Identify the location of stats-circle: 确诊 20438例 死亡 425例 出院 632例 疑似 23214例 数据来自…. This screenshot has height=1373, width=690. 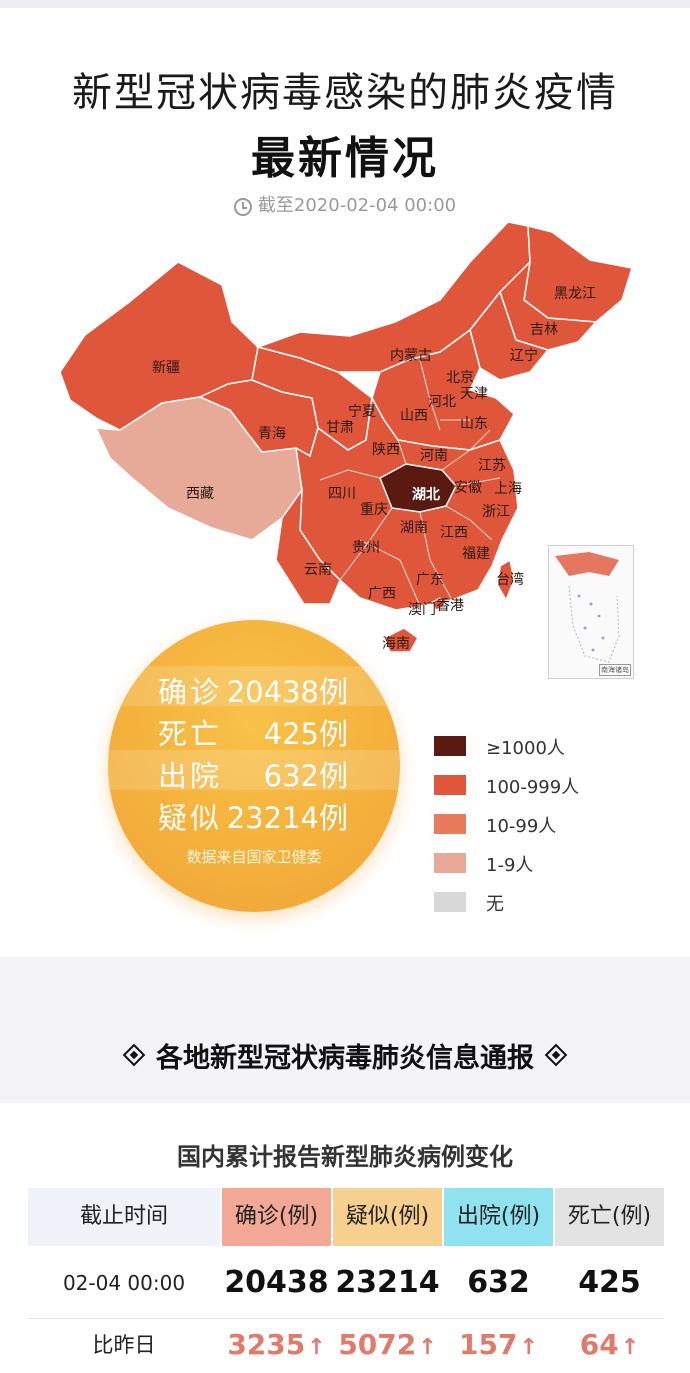
(254, 766).